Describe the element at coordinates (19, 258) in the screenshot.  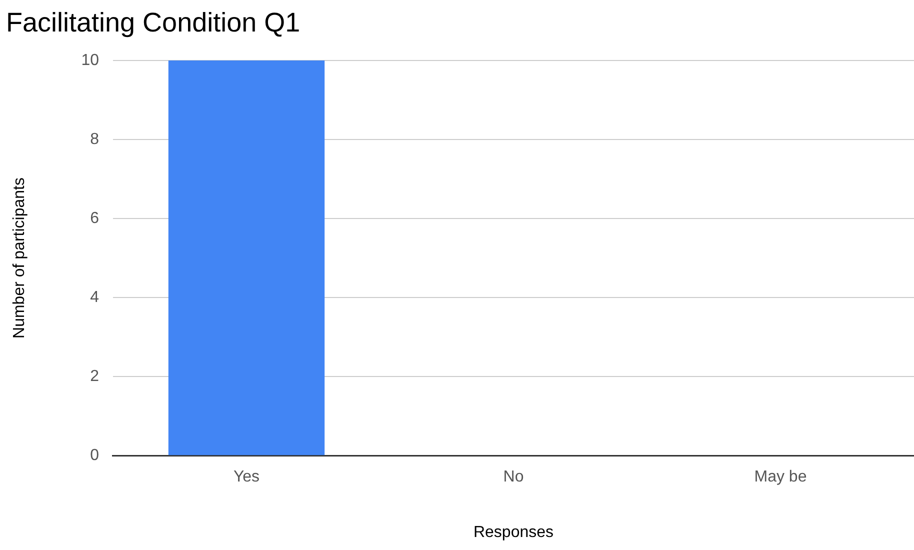
I see `y-axis-title: Number of participants` at that location.